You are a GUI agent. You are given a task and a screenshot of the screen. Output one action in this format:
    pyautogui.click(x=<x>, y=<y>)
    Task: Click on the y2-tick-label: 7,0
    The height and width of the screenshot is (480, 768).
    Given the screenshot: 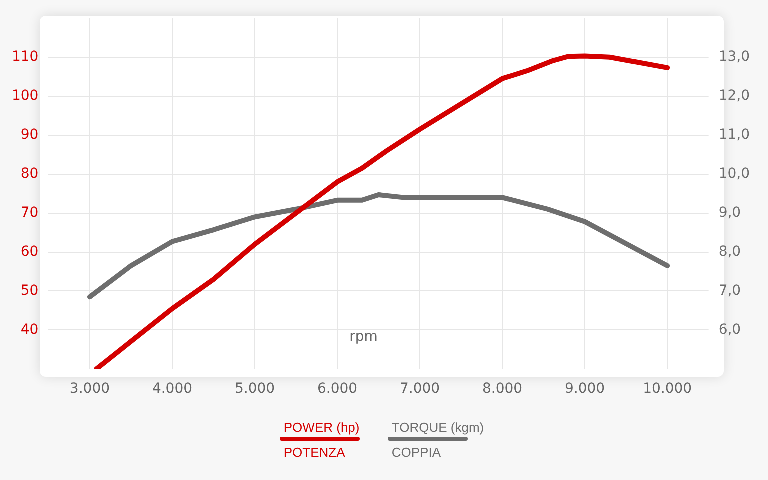 What is the action you would take?
    pyautogui.click(x=730, y=290)
    